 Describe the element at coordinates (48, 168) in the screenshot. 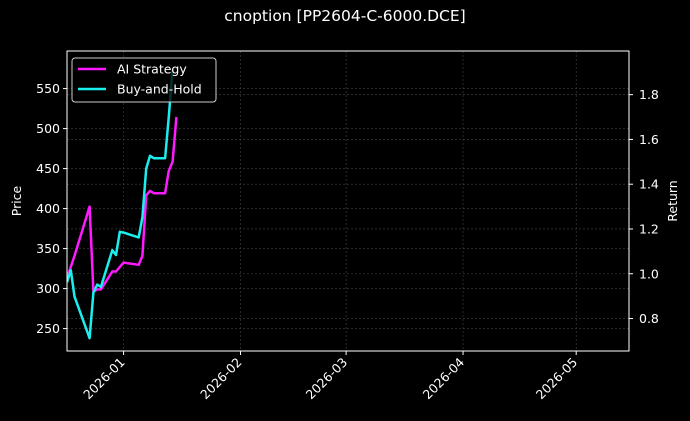

I see `left-tick-label: 450` at that location.